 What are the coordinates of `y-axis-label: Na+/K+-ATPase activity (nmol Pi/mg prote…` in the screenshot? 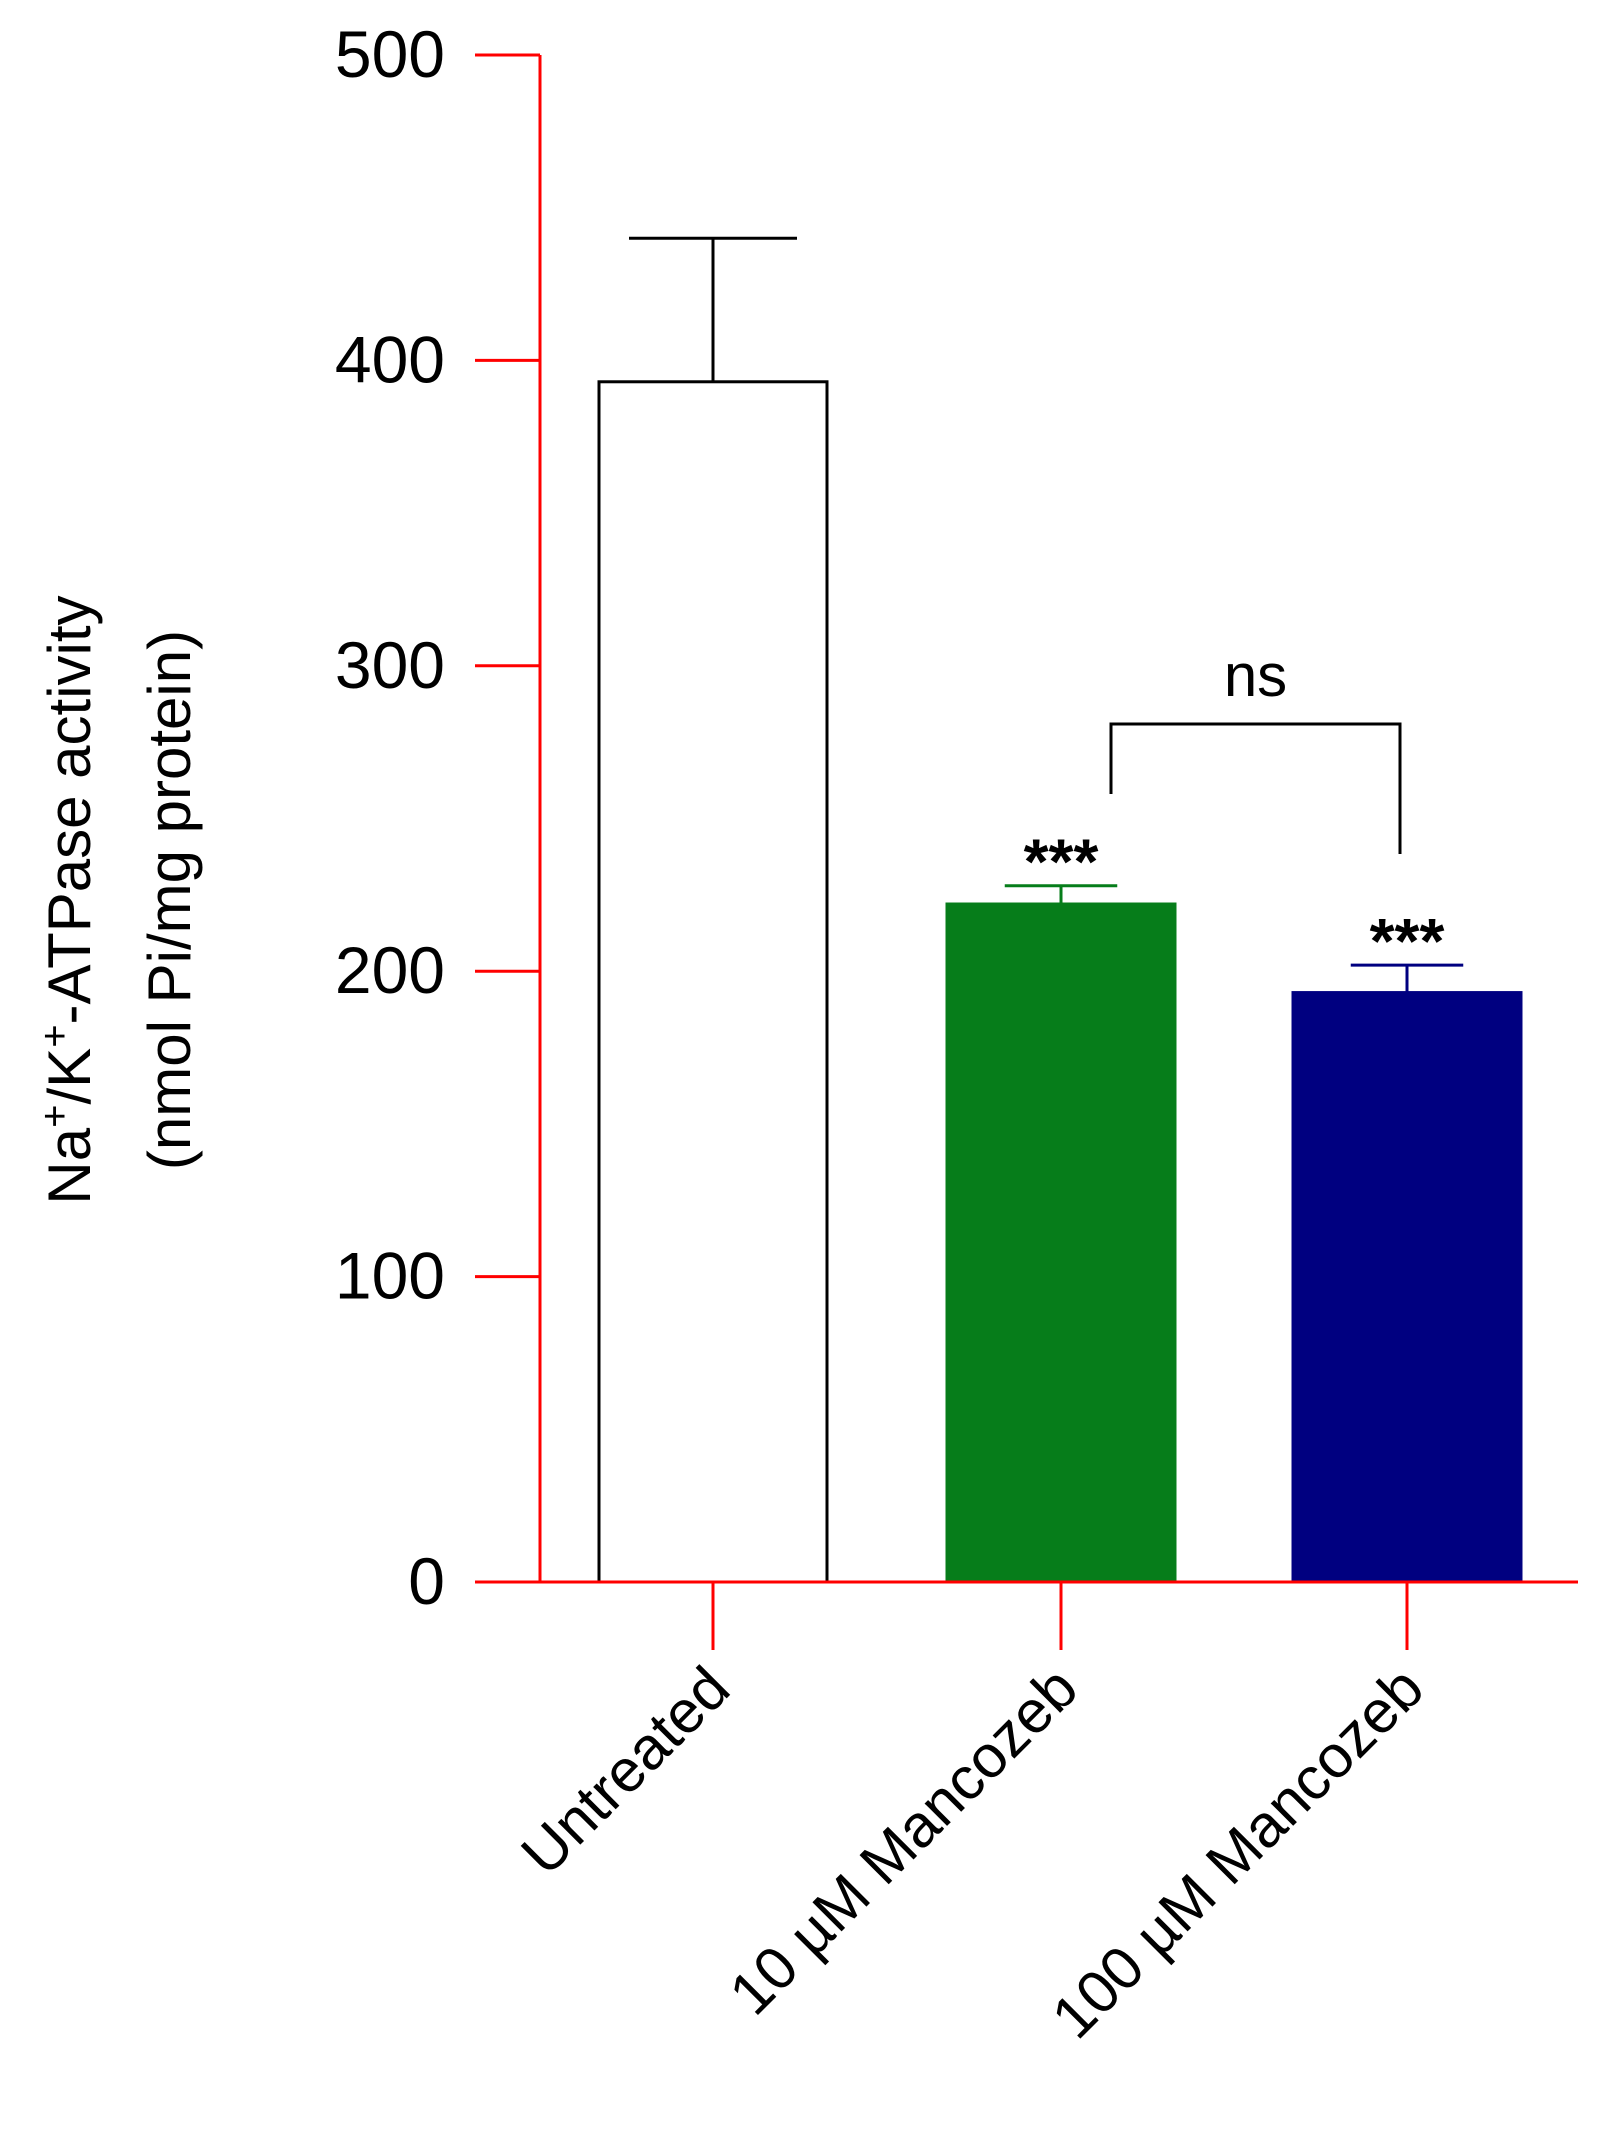 It's located at (118, 899).